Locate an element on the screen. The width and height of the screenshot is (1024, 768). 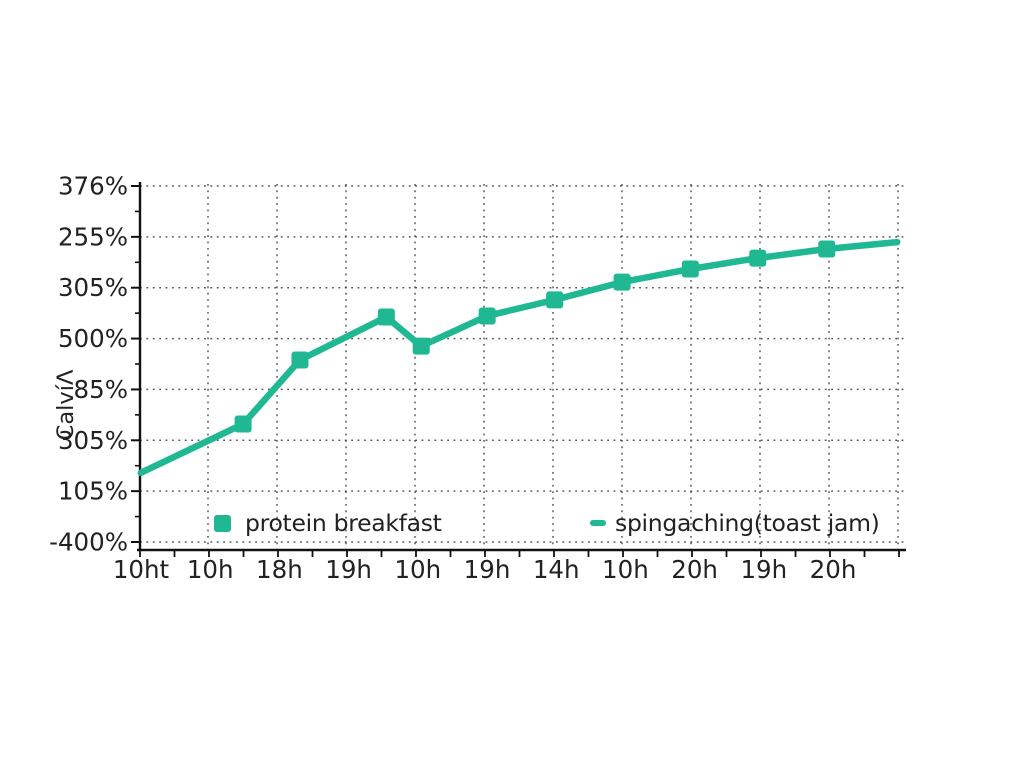
y-tick-label: -400% is located at coordinates (88, 542).